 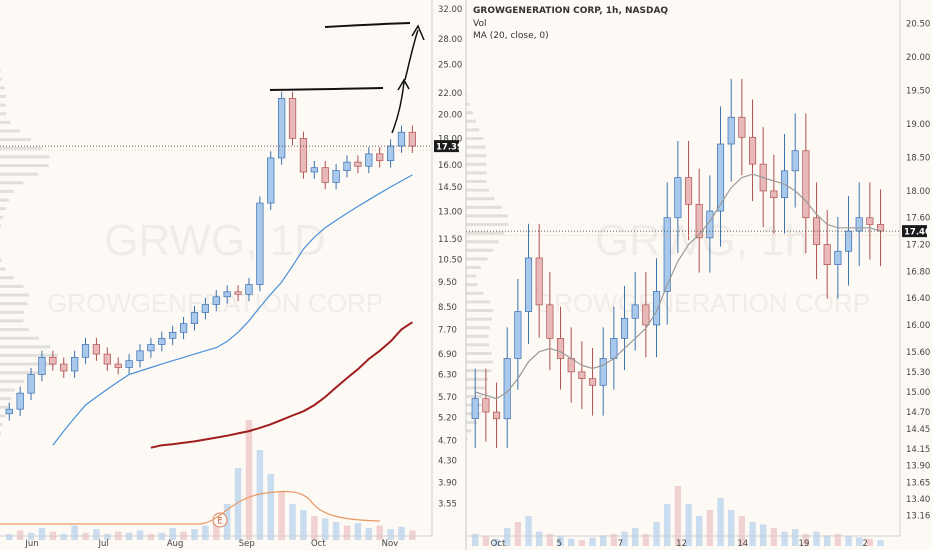 I want to click on x-tick-label: Jun, so click(x=31, y=544).